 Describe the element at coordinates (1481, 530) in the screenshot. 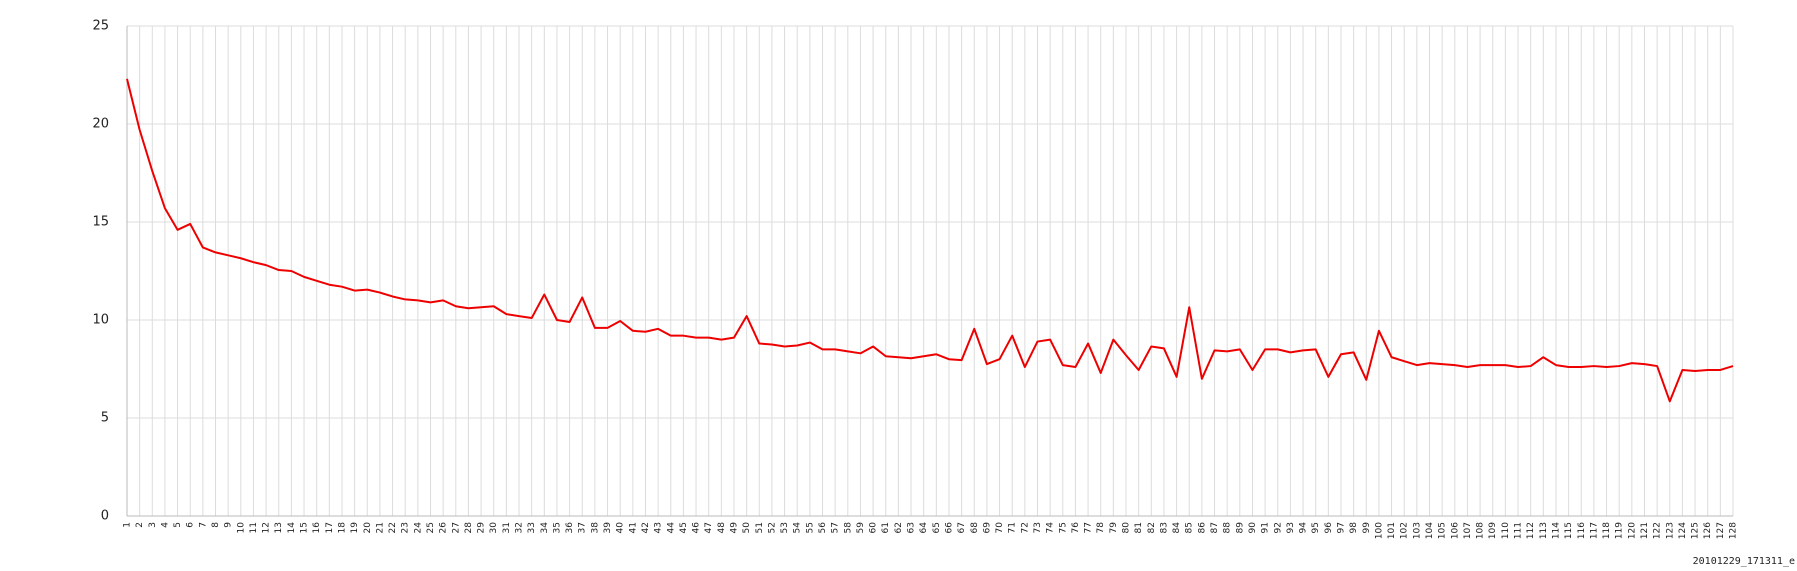

I see `x-tick-label: 108` at that location.